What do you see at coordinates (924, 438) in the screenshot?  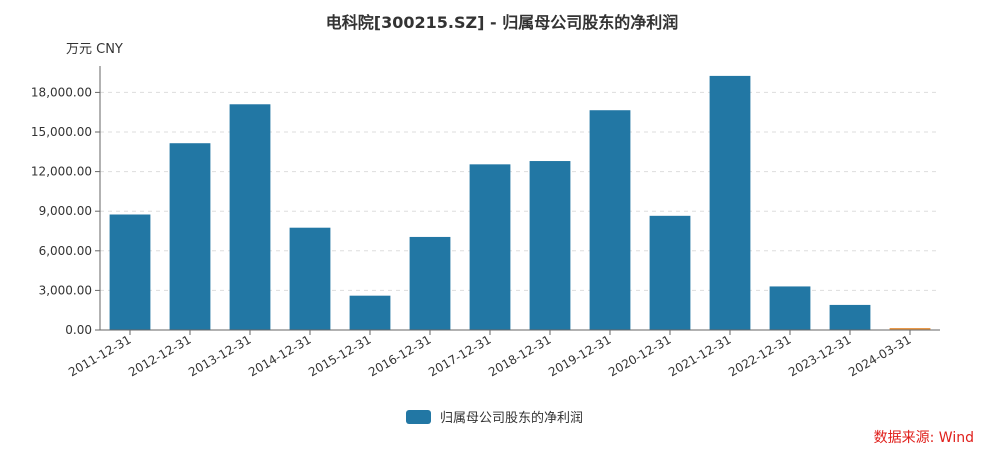 I see `data-source-label: 数据来源: Wind` at bounding box center [924, 438].